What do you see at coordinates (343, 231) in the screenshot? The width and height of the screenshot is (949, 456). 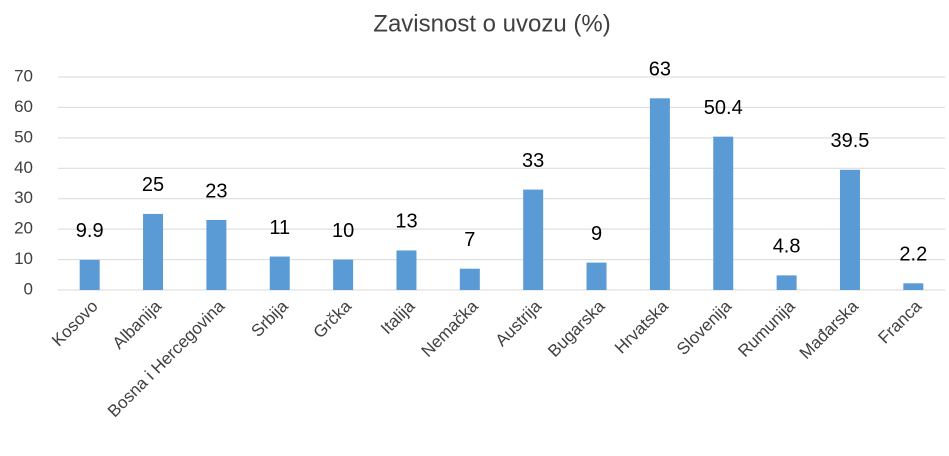 I see `data-label: 10` at bounding box center [343, 231].